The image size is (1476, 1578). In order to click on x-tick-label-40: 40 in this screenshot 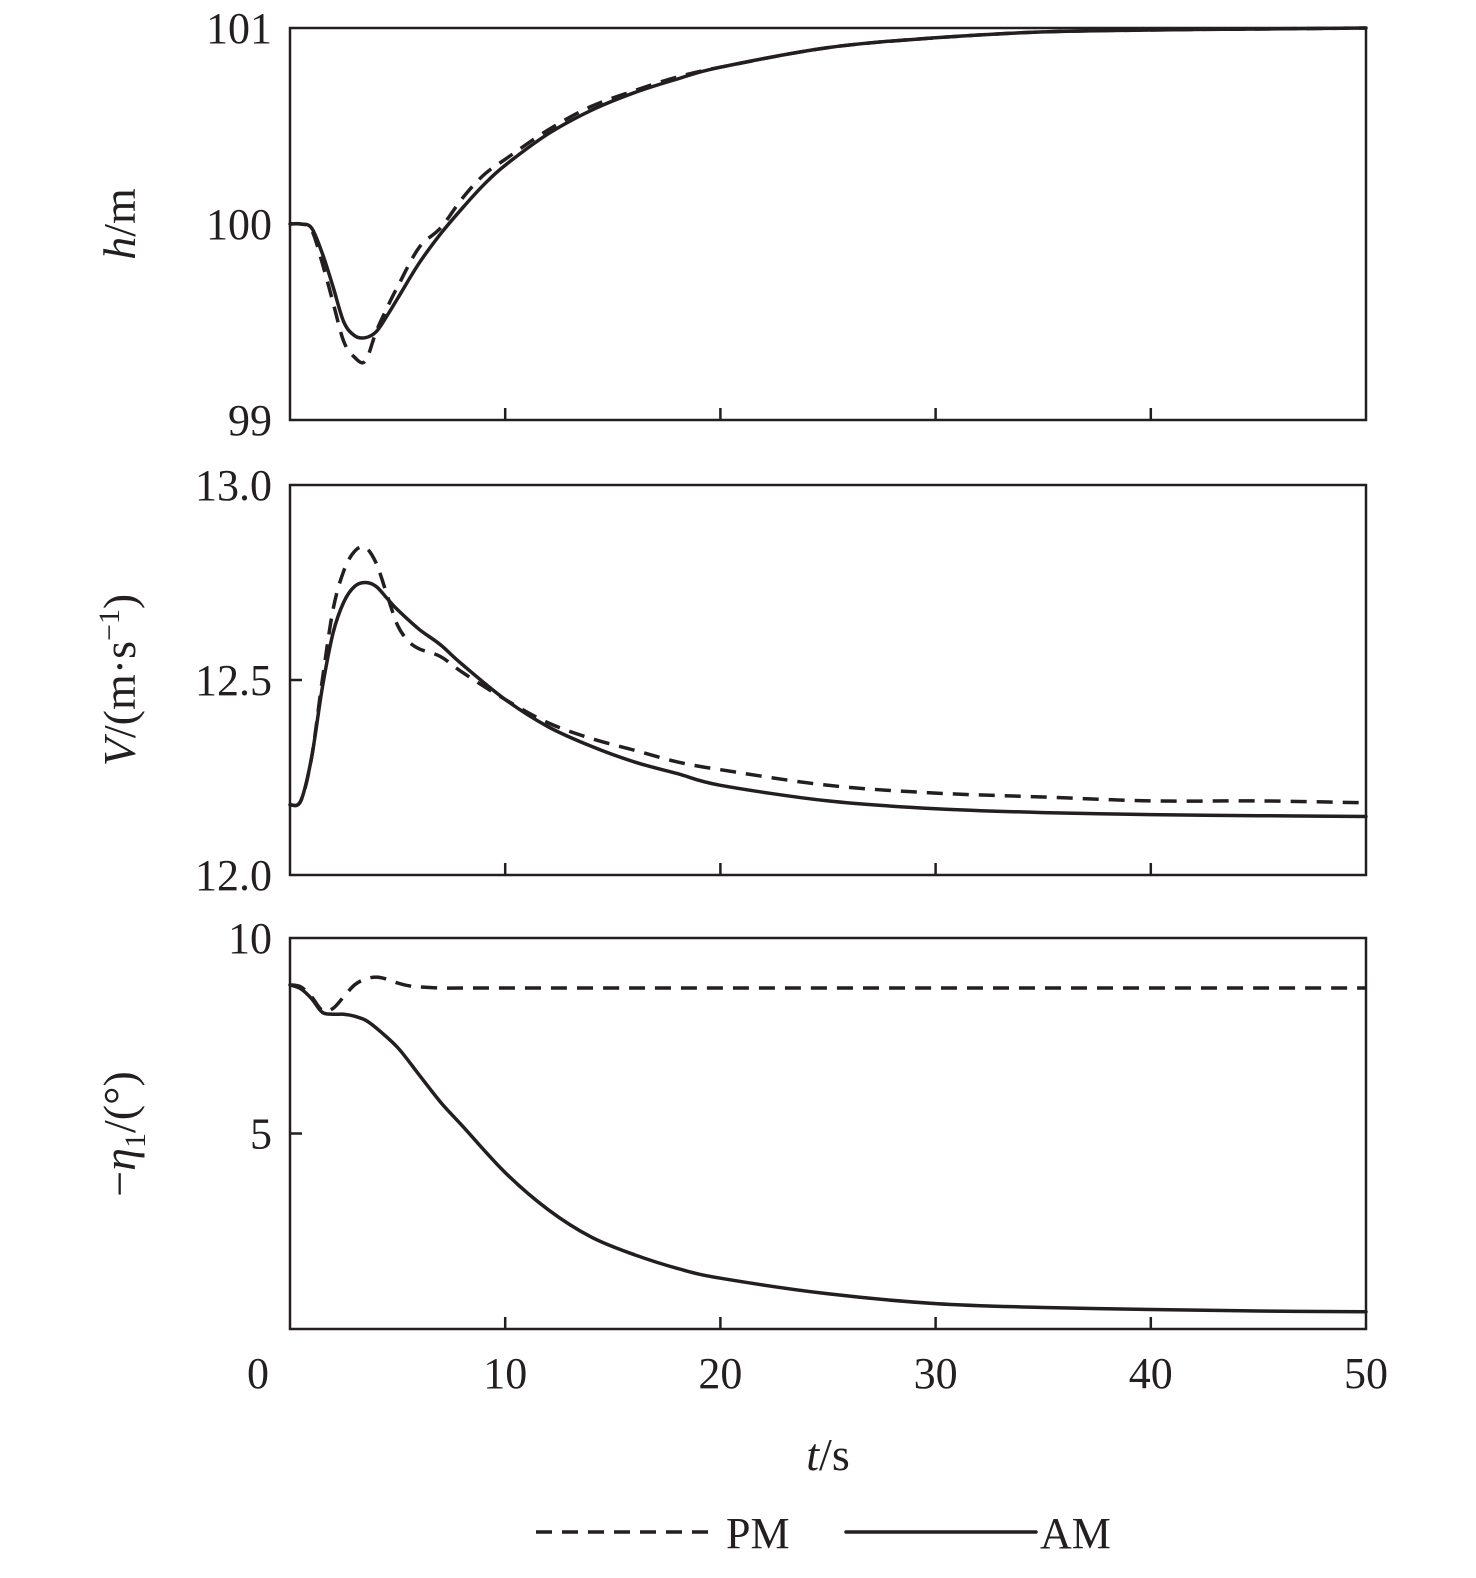, I will do `click(1151, 1373)`.